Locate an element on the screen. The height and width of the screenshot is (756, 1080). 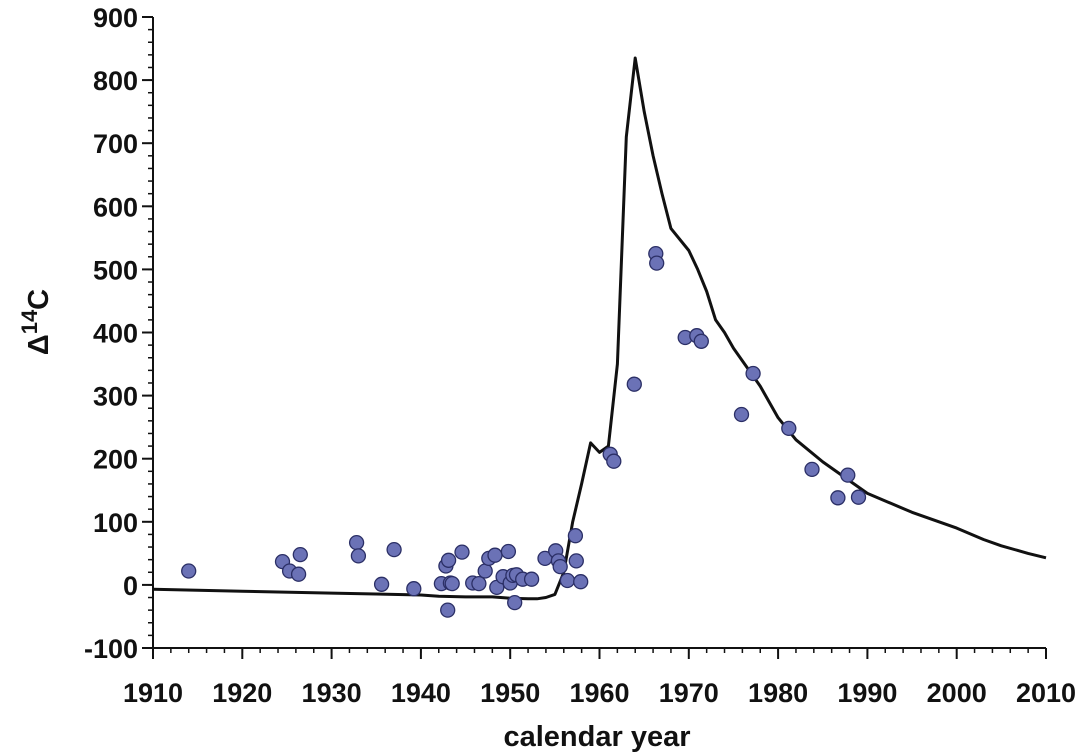
y-tick-label: -100 is located at coordinates (111, 649).